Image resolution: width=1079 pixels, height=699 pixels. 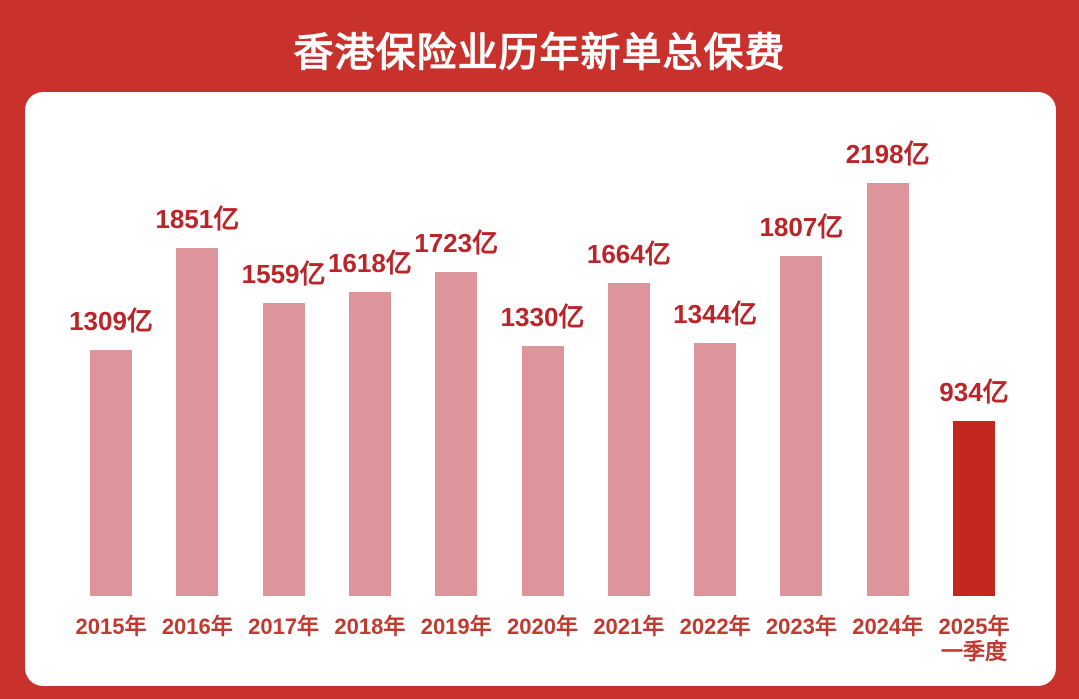 What do you see at coordinates (283, 274) in the screenshot?
I see `bar-value-label: 1559亿` at bounding box center [283, 274].